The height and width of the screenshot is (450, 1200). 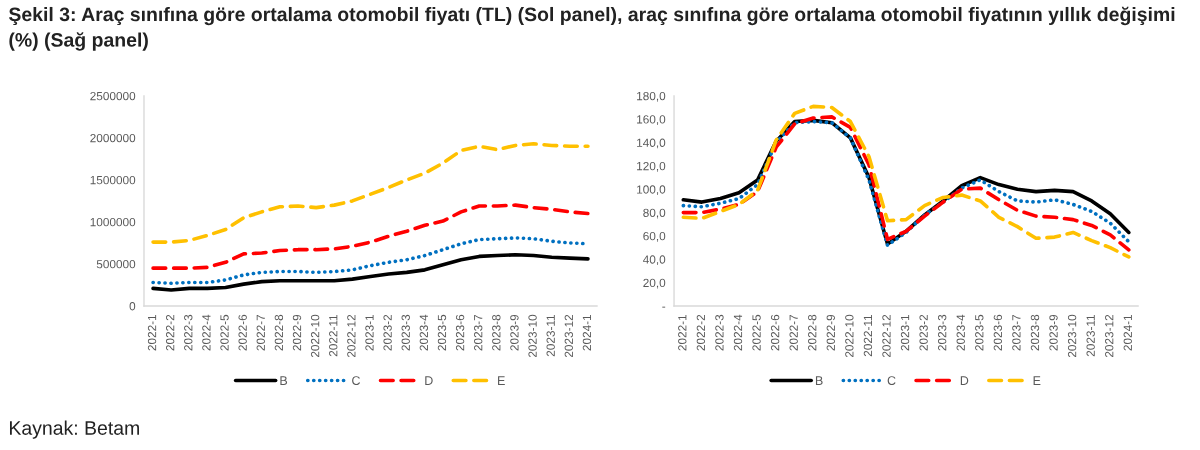 I want to click on y-tick-label: 500000, so click(x=116, y=264).